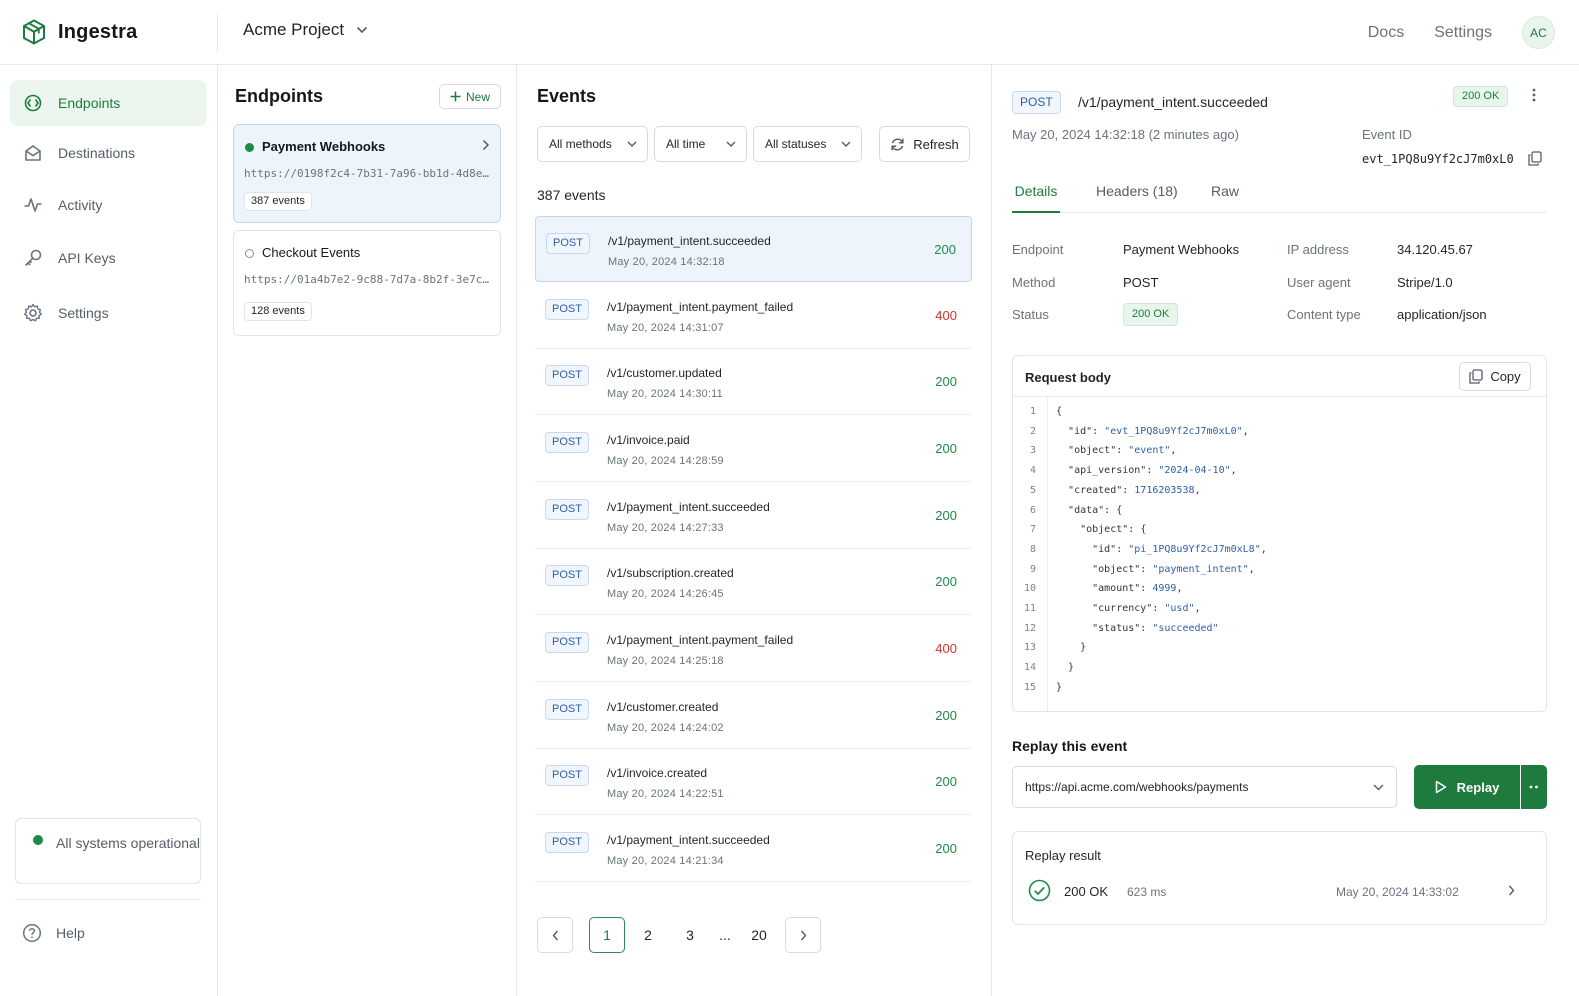  I want to click on event-path: /v1/subscription.created, so click(670, 573).